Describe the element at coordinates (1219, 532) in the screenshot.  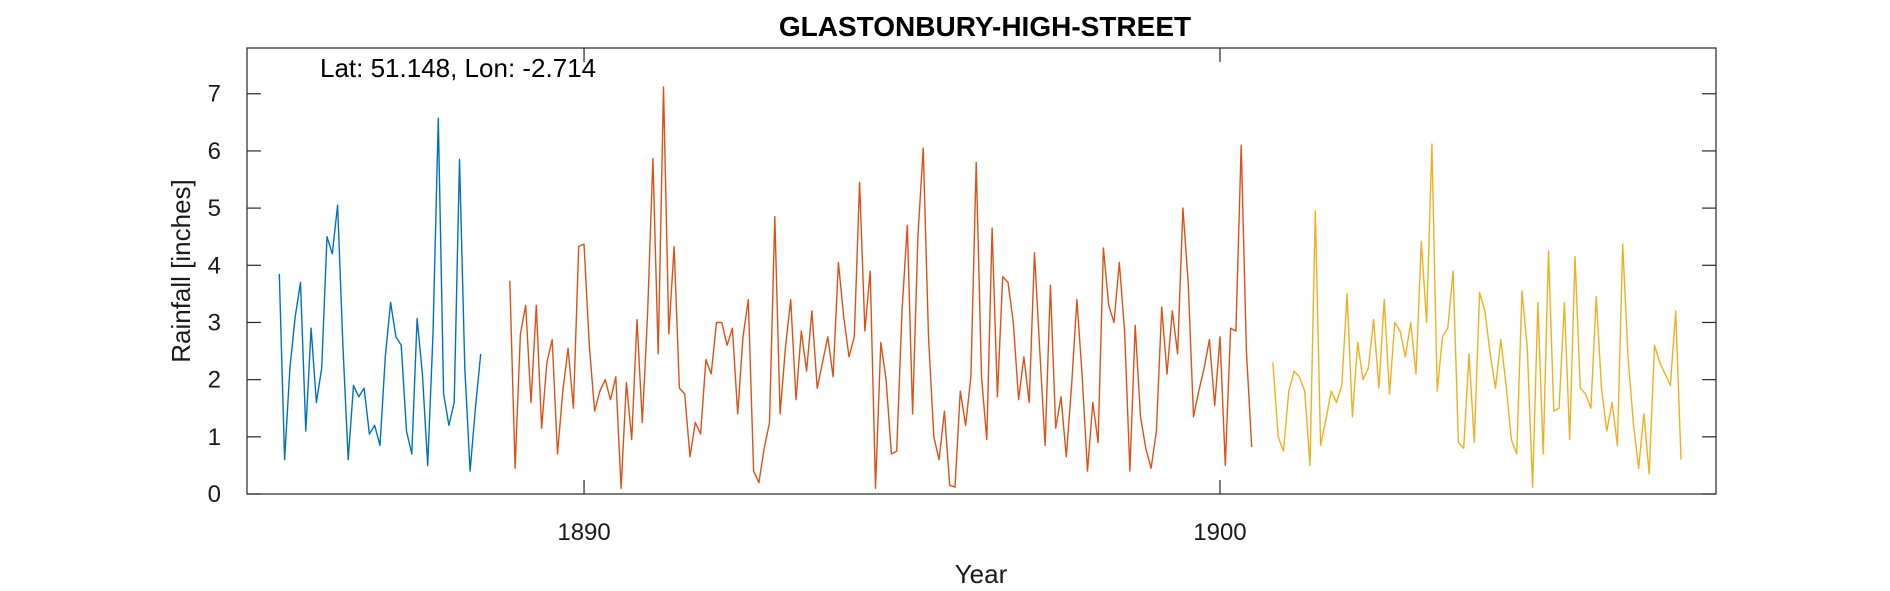
I see `x-tick-label: 1900` at that location.